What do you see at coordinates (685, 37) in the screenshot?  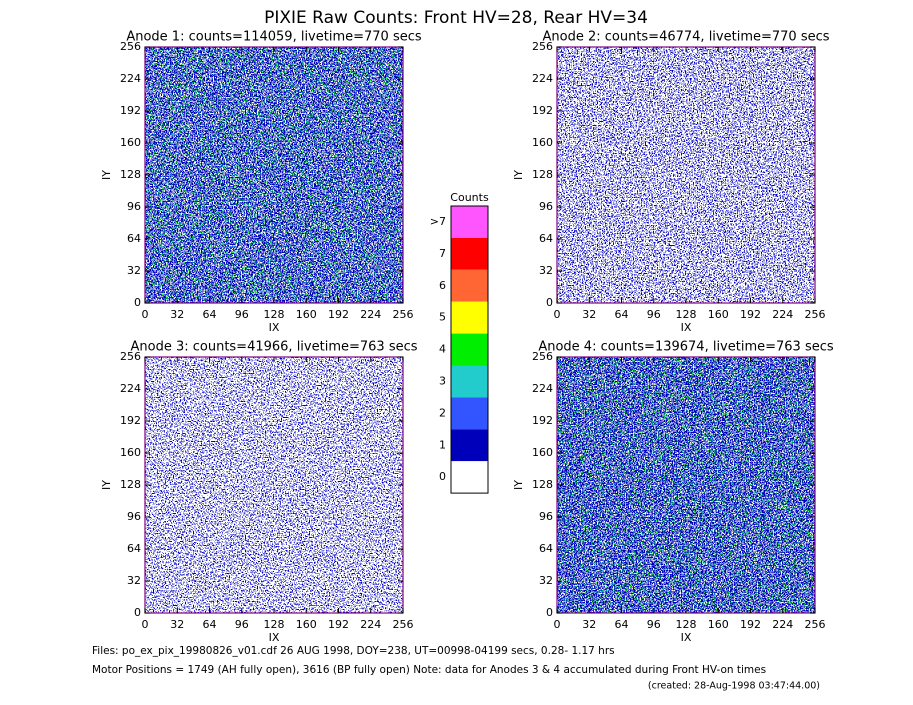 I see `panel-title: Anode 2: counts=46774, livetime=770 secs` at bounding box center [685, 37].